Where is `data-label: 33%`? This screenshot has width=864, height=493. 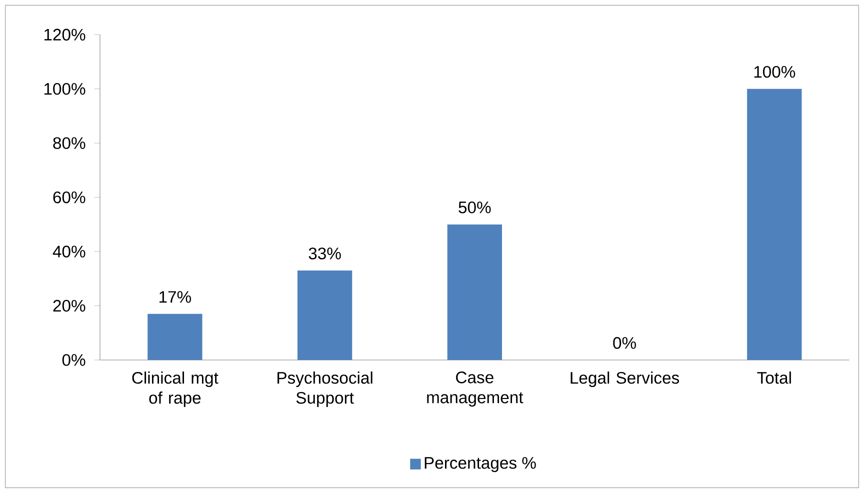
data-label: 33% is located at coordinates (324, 254).